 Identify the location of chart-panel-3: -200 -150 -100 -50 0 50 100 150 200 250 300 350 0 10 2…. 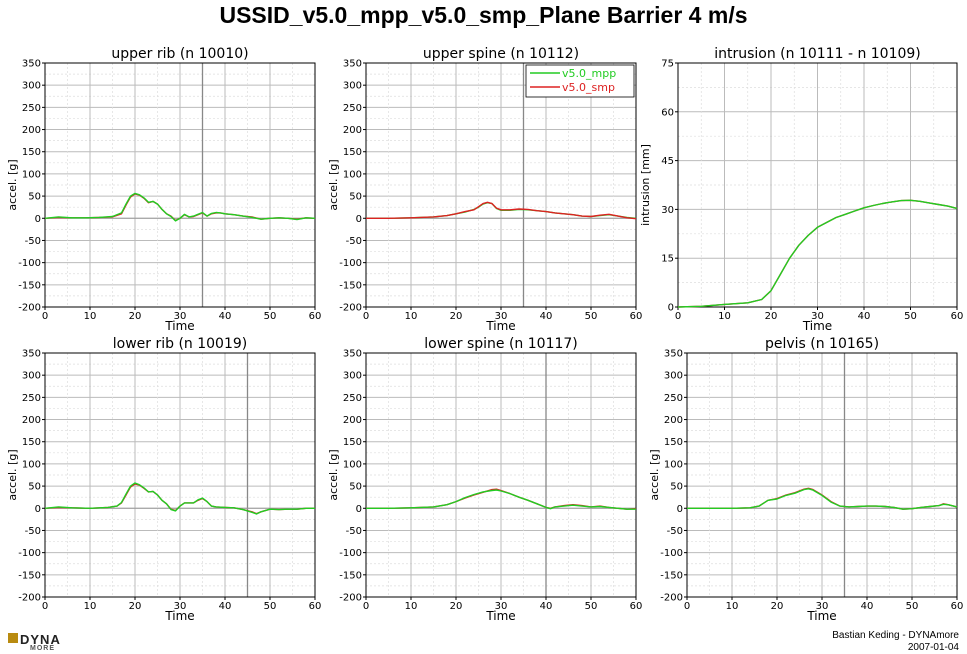
(163, 479).